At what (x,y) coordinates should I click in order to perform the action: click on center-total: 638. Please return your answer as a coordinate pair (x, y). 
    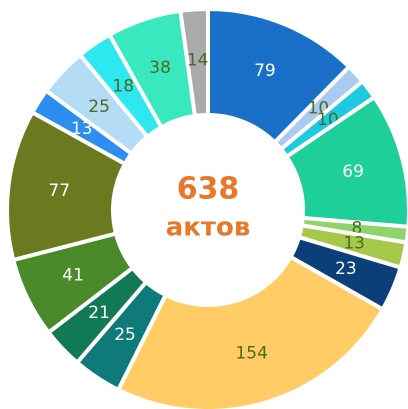
    Looking at the image, I should click on (208, 189).